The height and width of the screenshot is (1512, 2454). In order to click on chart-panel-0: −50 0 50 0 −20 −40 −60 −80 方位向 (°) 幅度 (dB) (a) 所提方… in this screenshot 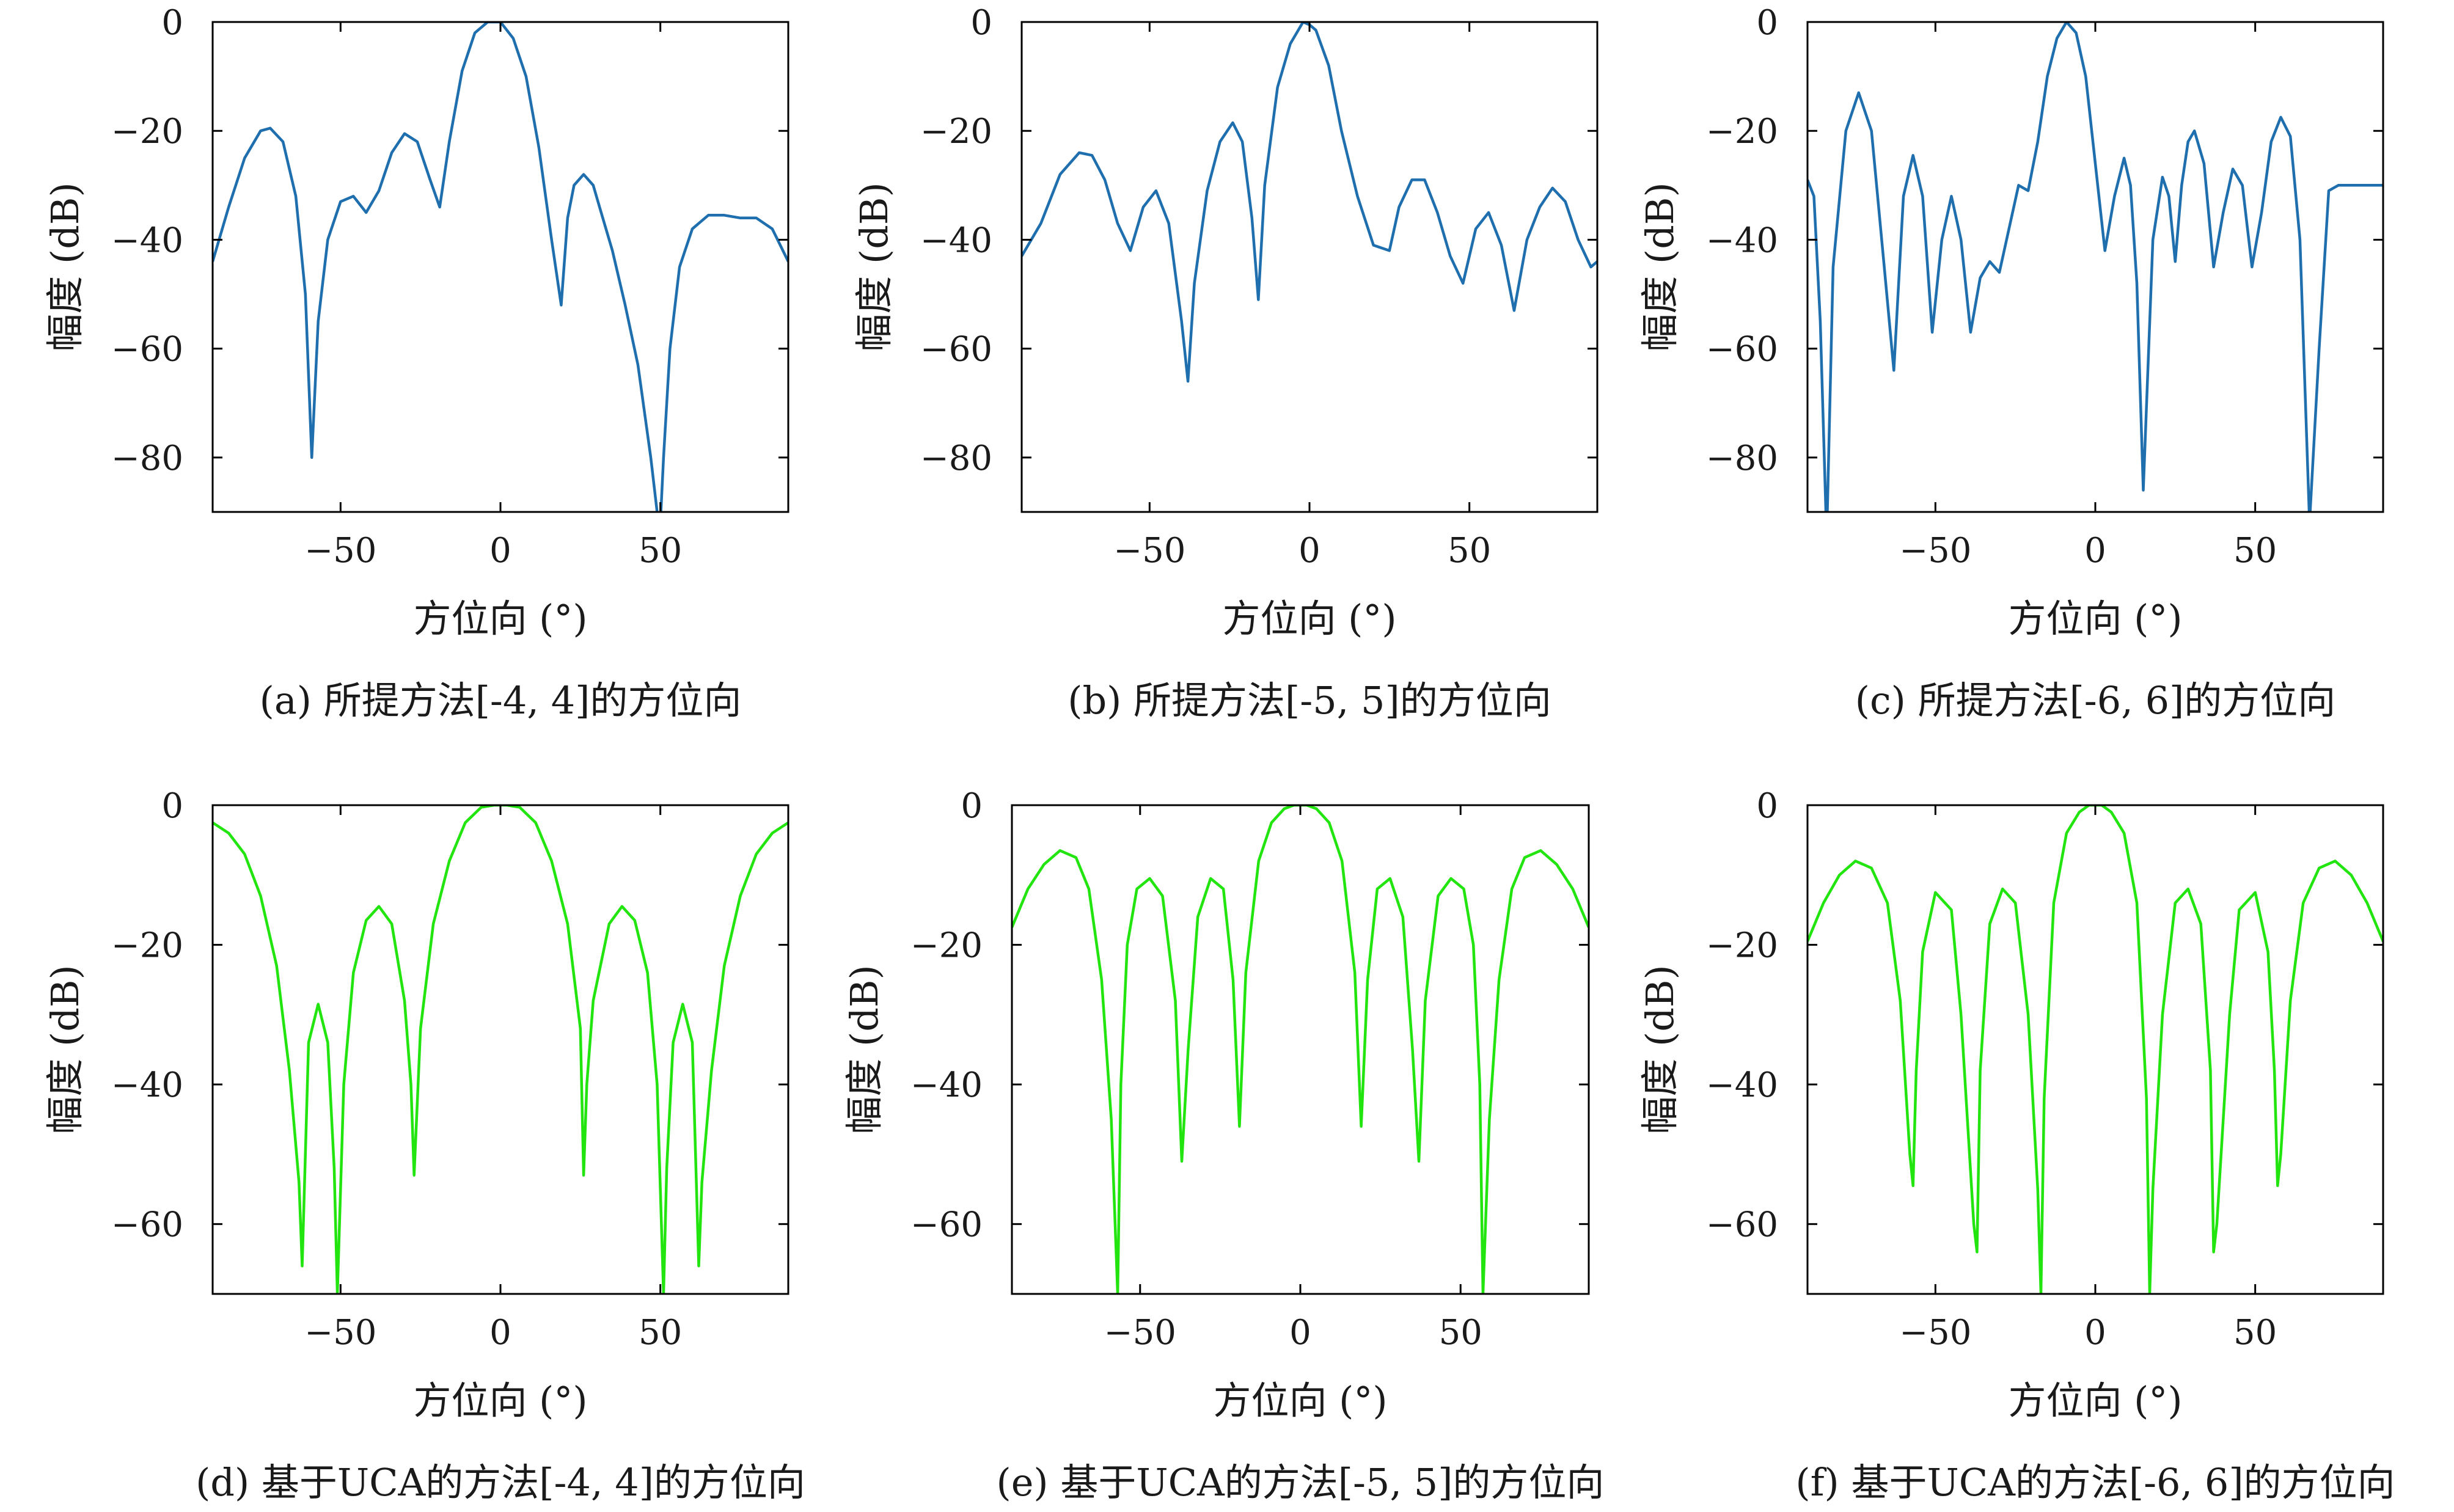, I will do `click(416, 363)`.